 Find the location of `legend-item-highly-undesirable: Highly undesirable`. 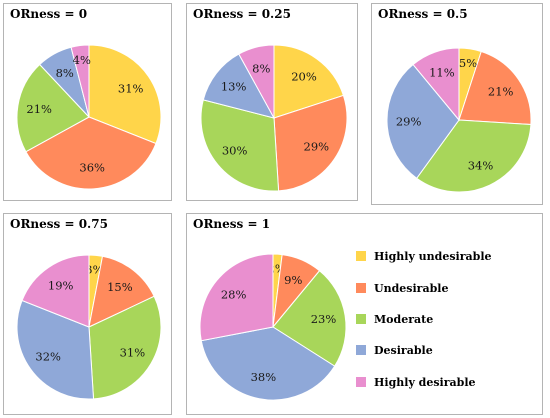

legend-item-highly-undesirable: Highly undesirable is located at coordinates (424, 256).